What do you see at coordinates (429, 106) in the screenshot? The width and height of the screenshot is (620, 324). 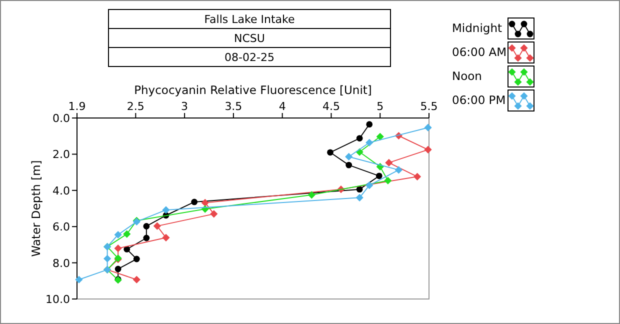 I see `x-tick-label: 5.5` at bounding box center [429, 106].